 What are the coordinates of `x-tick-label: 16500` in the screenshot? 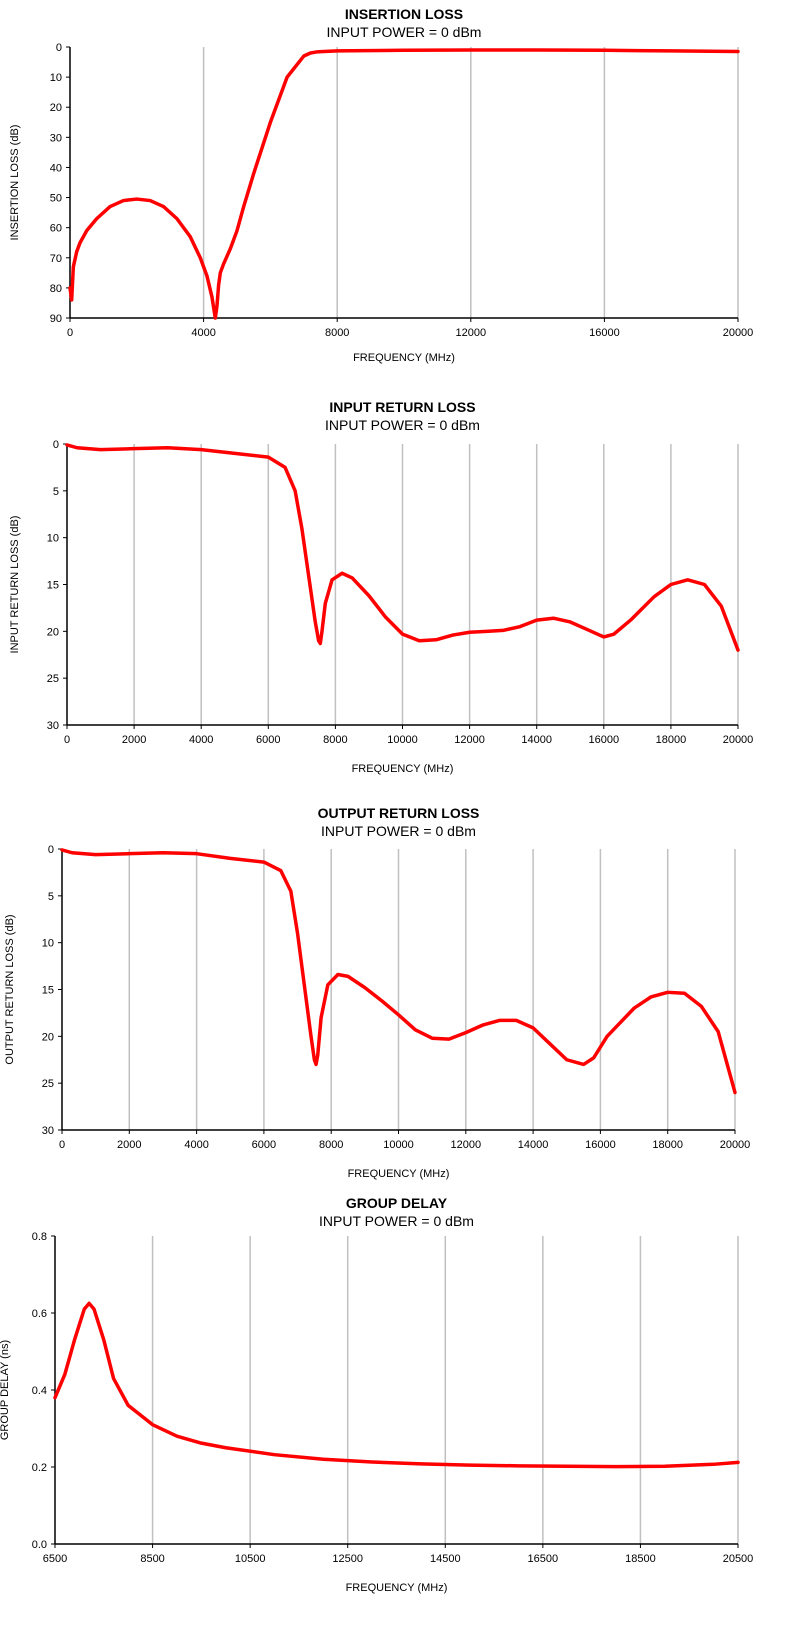 It's located at (543, 1559).